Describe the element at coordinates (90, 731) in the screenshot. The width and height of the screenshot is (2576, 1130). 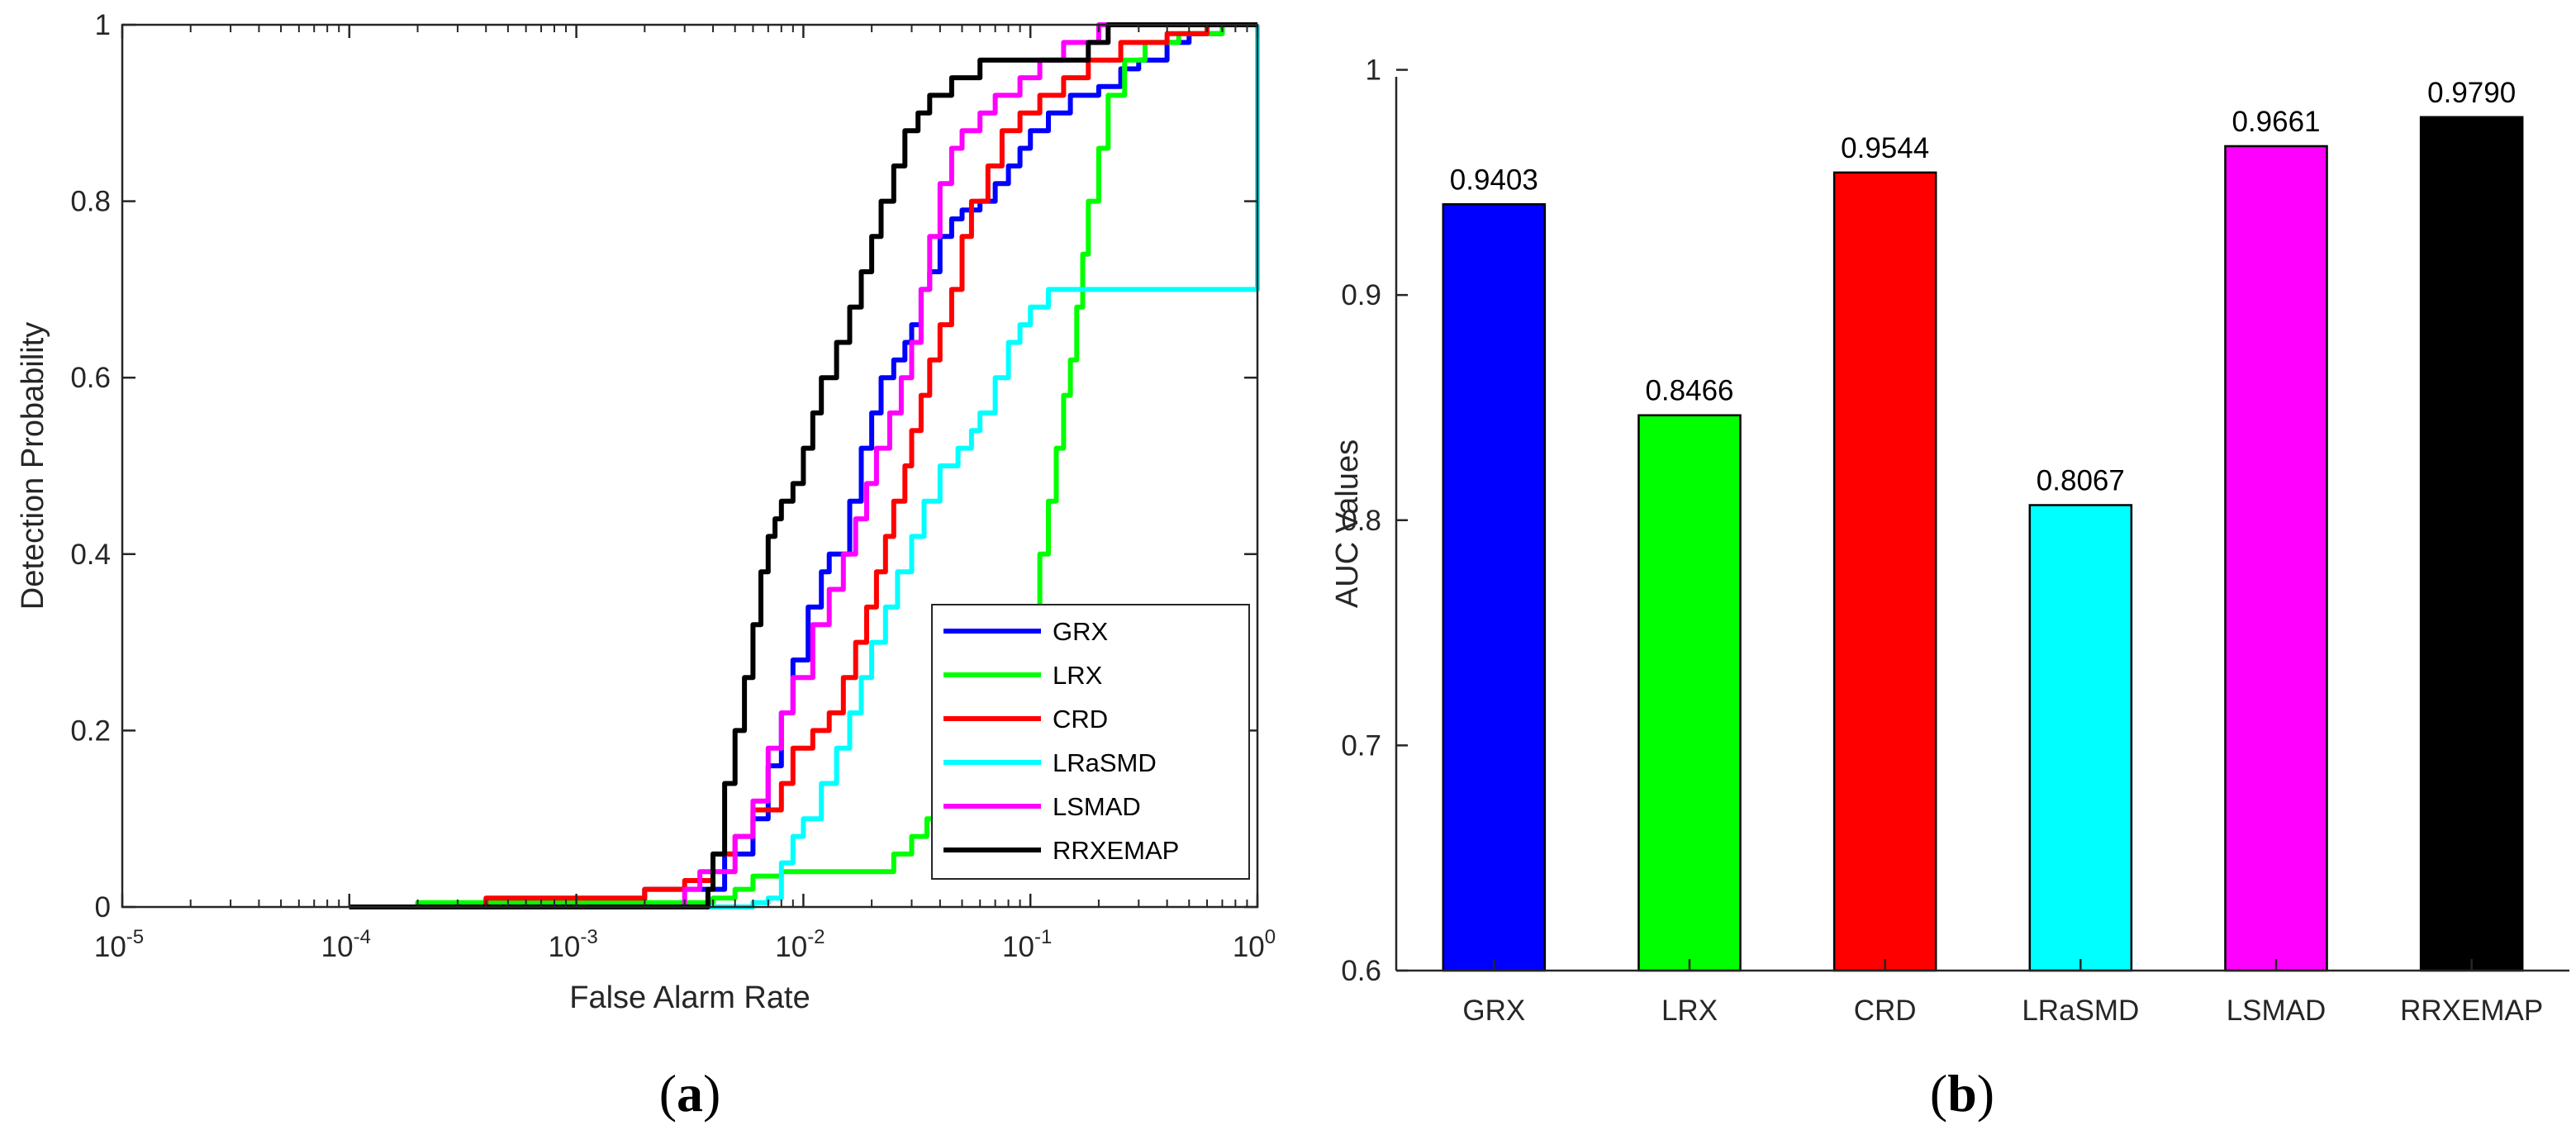
I see `roc-y-tick-label: 0.2` at that location.